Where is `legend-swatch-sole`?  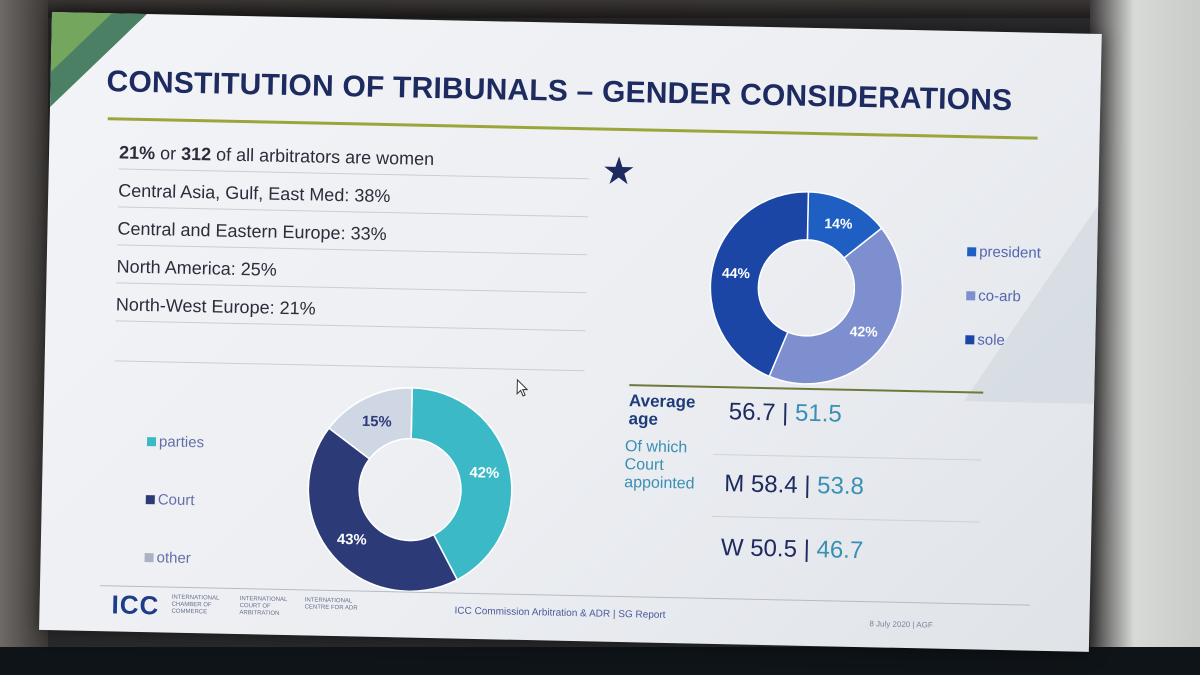 legend-swatch-sole is located at coordinates (970, 339).